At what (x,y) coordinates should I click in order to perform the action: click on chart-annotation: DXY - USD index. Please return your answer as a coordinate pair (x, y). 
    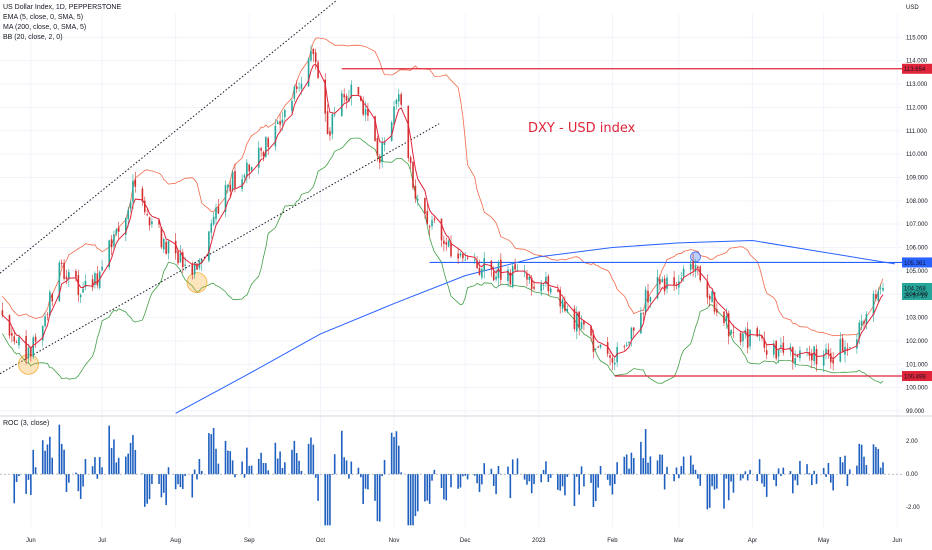
    Looking at the image, I should click on (582, 128).